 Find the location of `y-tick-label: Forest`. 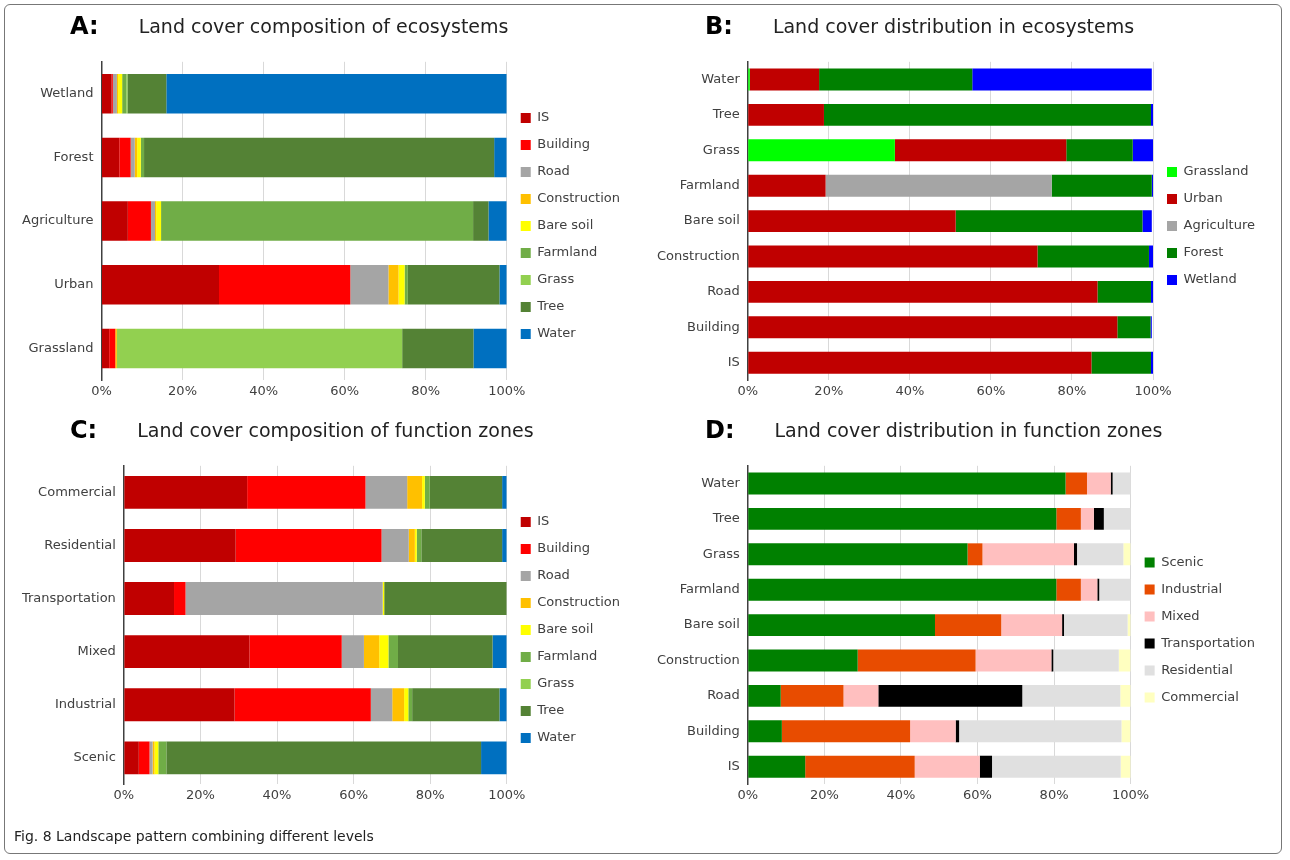

y-tick-label: Forest is located at coordinates (73, 156).